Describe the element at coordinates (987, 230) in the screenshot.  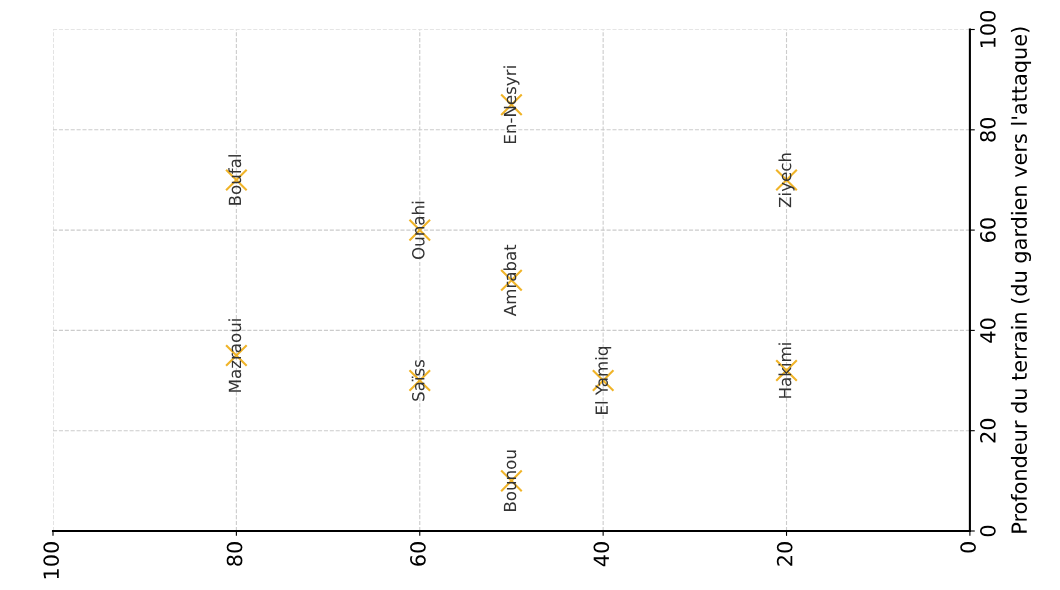
I see `y-tick-label: 60` at that location.